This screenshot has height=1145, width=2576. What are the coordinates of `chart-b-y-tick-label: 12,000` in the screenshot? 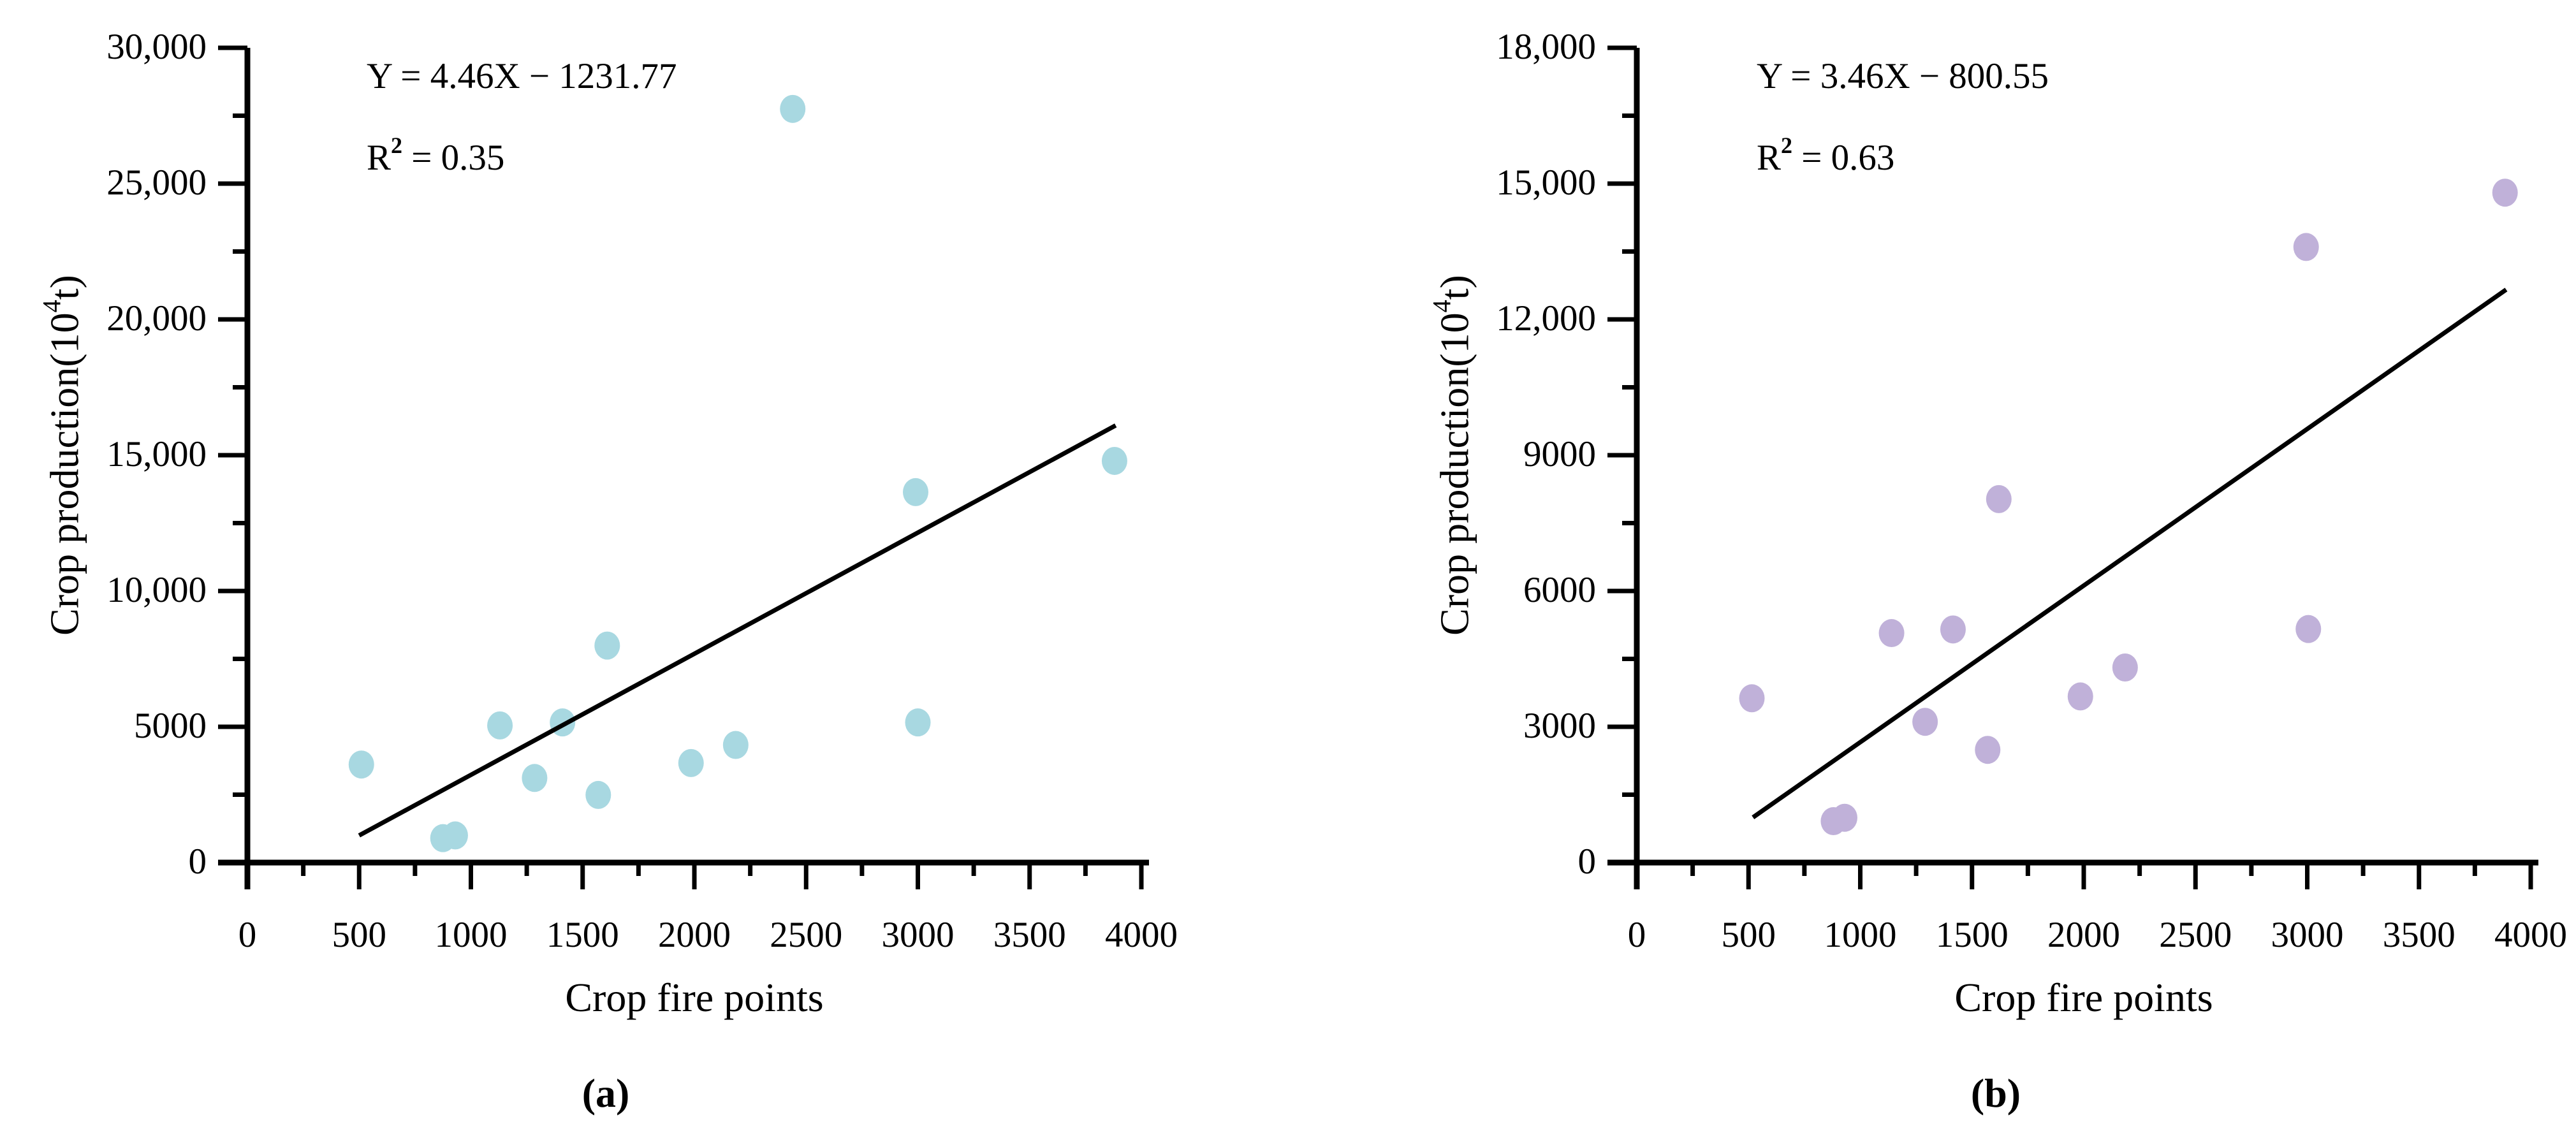 It's located at (1546, 318).